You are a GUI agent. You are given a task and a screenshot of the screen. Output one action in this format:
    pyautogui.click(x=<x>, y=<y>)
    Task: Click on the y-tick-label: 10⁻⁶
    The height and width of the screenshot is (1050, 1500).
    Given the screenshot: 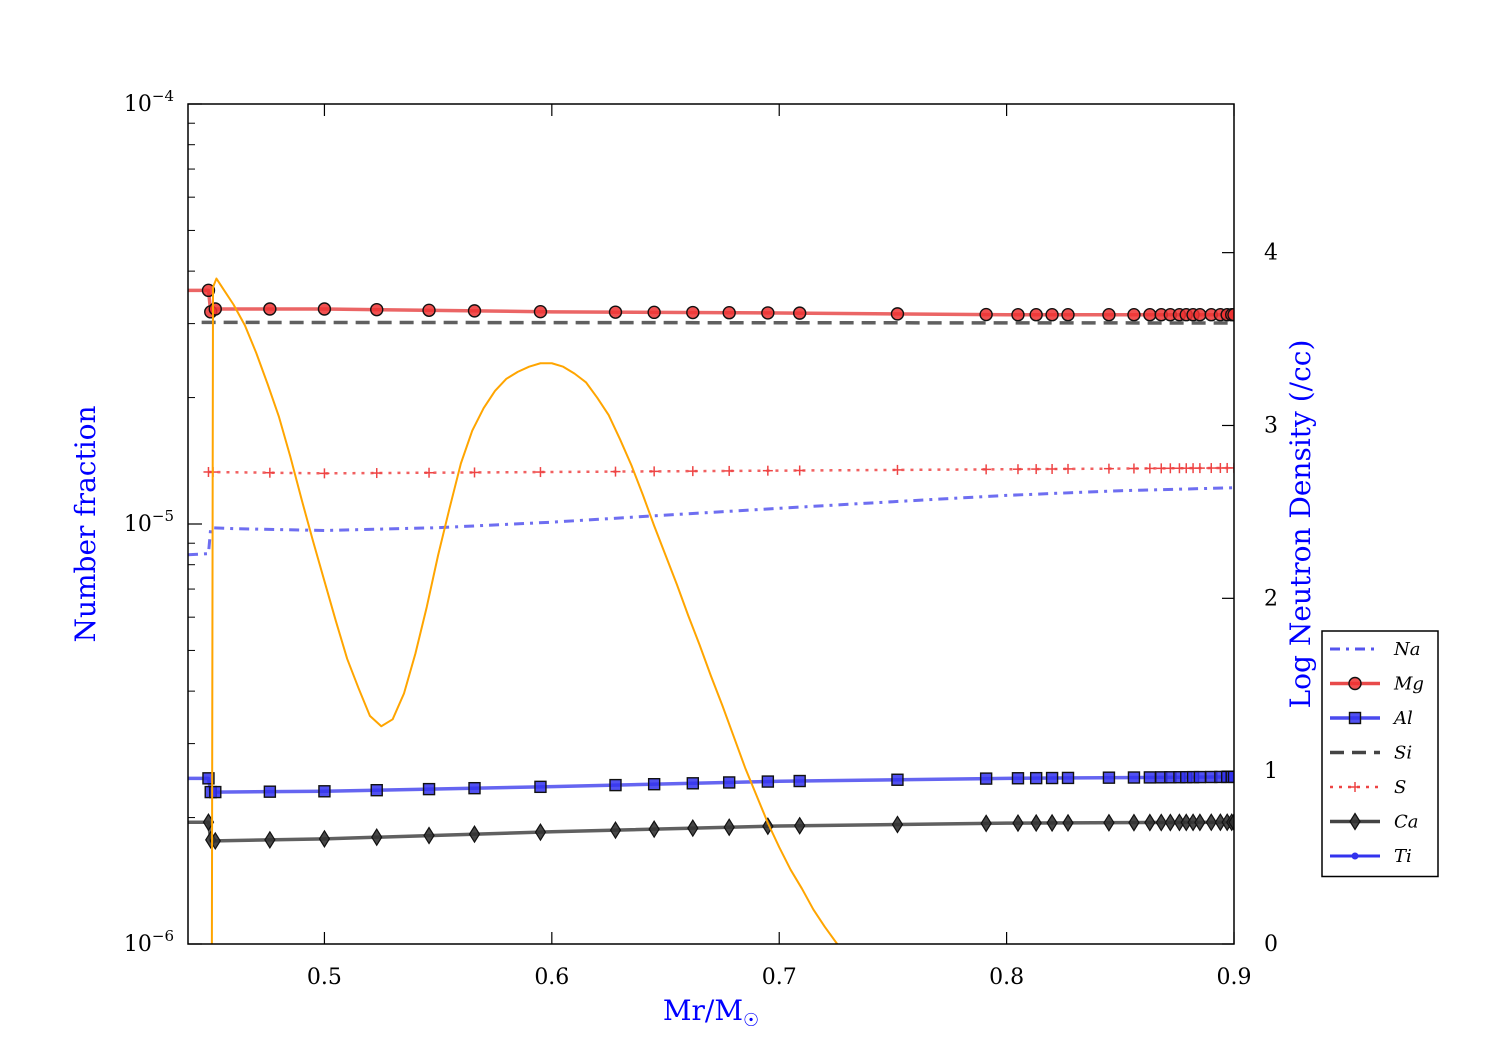 What is the action you would take?
    pyautogui.click(x=149, y=942)
    